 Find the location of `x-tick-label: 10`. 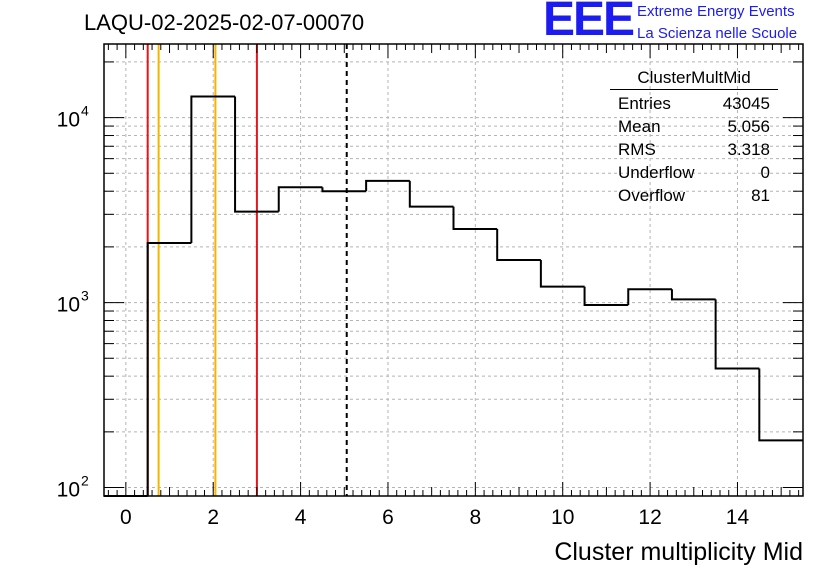

x-tick-label: 10 is located at coordinates (562, 517).